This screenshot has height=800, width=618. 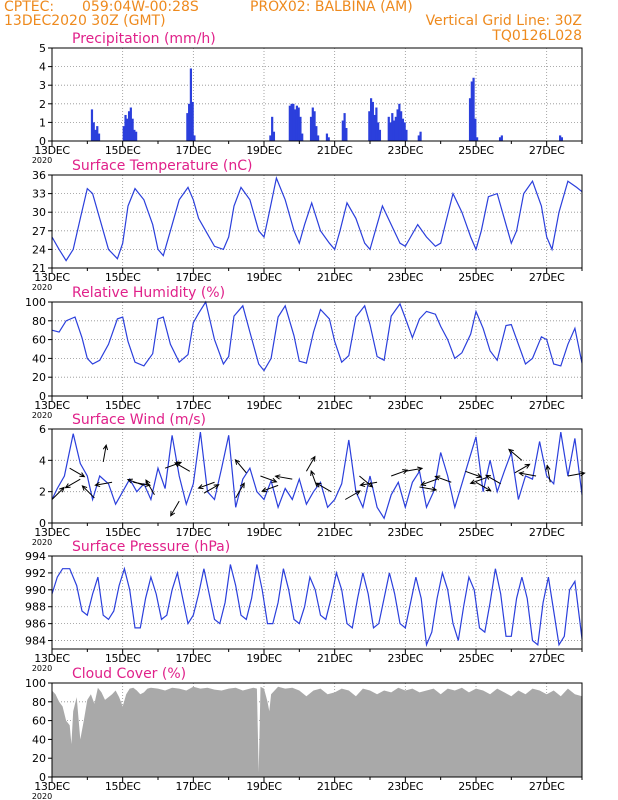 I want to click on precip-xtick-label: 23DEC, so click(x=406, y=150).